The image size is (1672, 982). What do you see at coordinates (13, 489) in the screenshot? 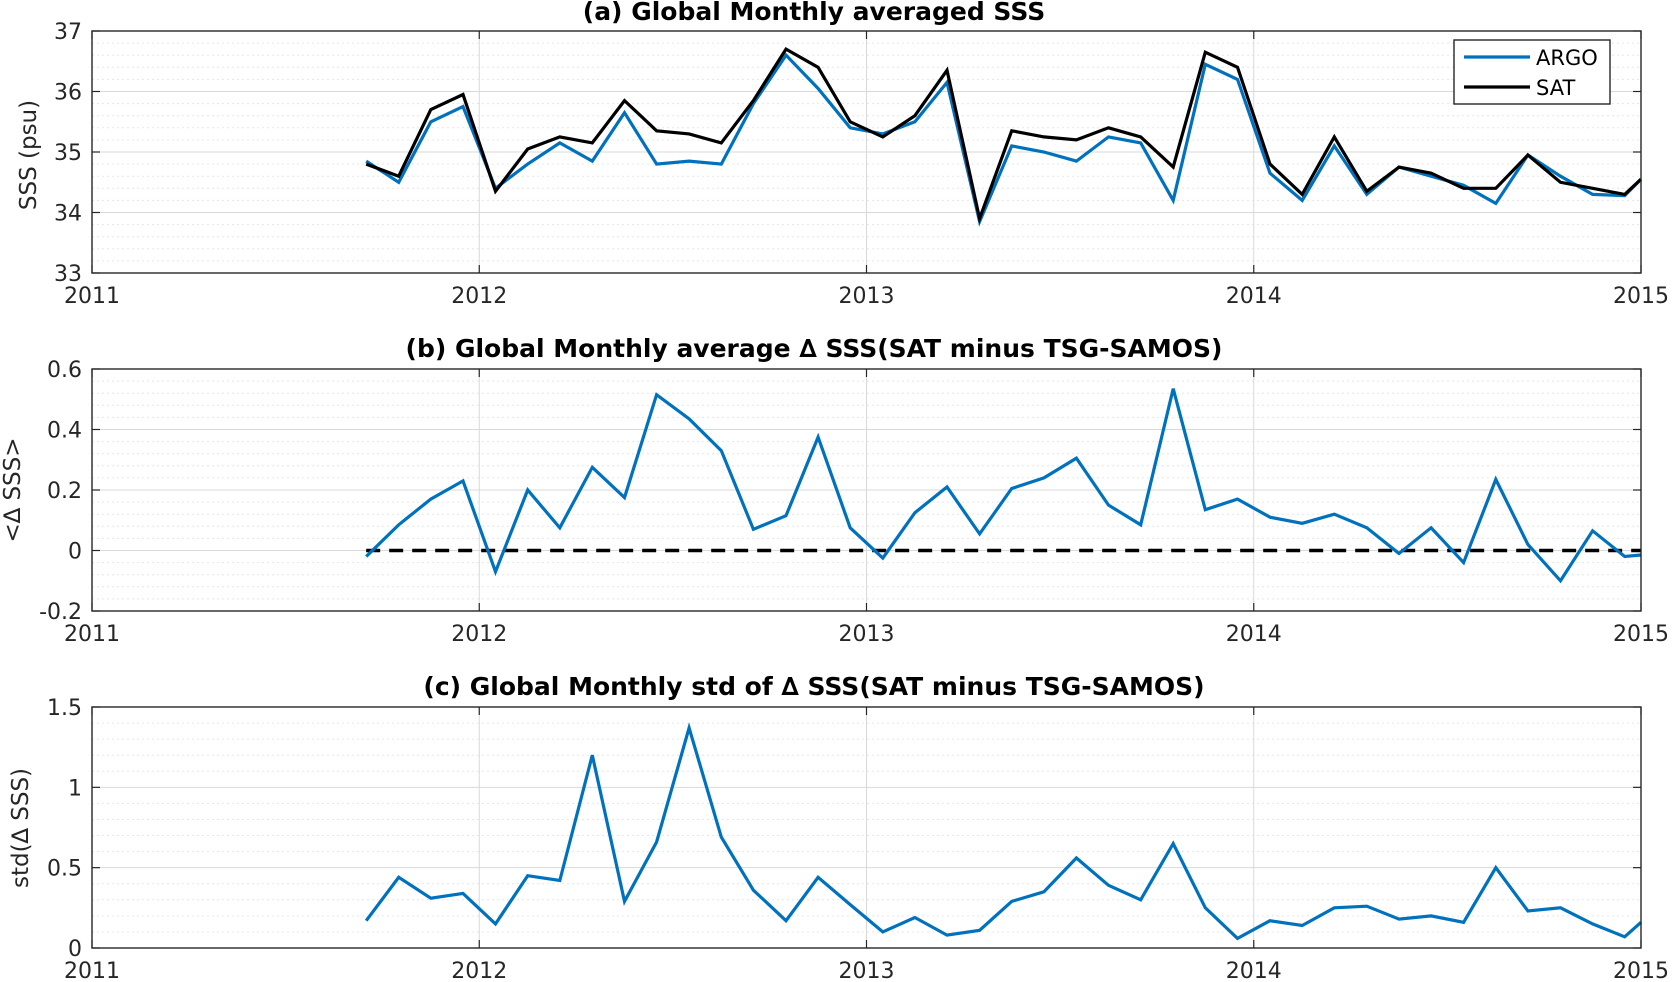
I see `panel-b-y-axis-label: <∆ SSS>` at bounding box center [13, 489].